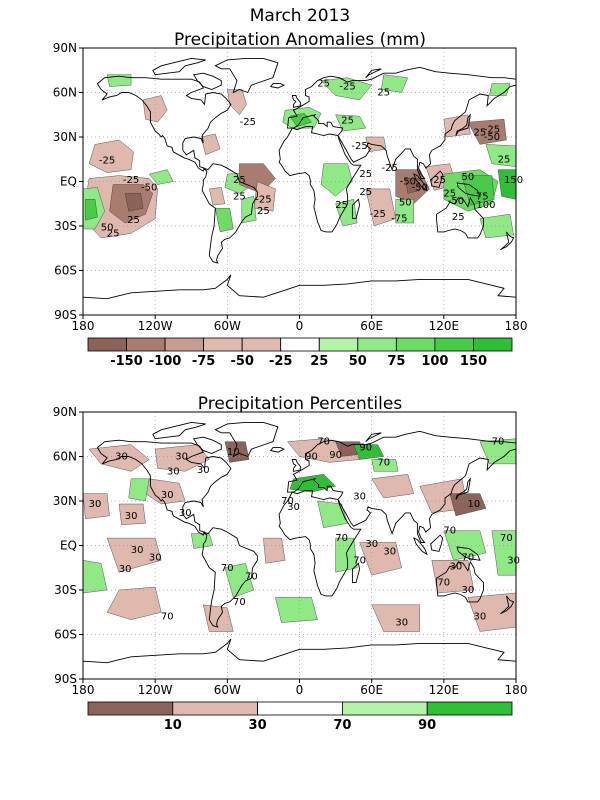  I want to click on bottom-panel-title: Precipitation Percentiles, so click(300, 404).